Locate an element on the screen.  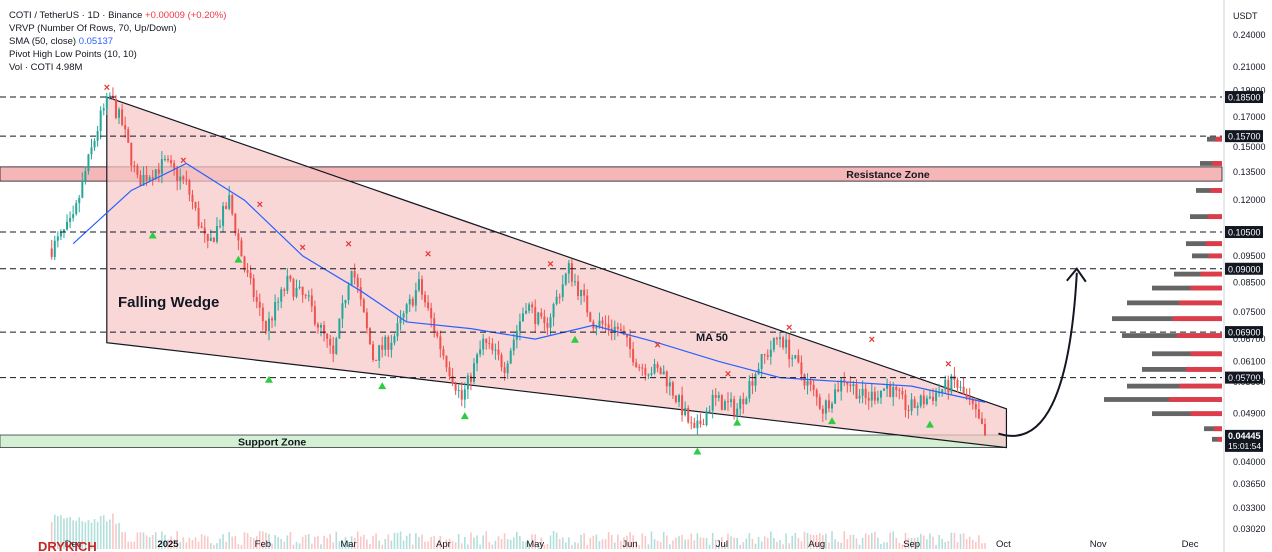
y-tick-label: 0.03650 is located at coordinates (1249, 484).